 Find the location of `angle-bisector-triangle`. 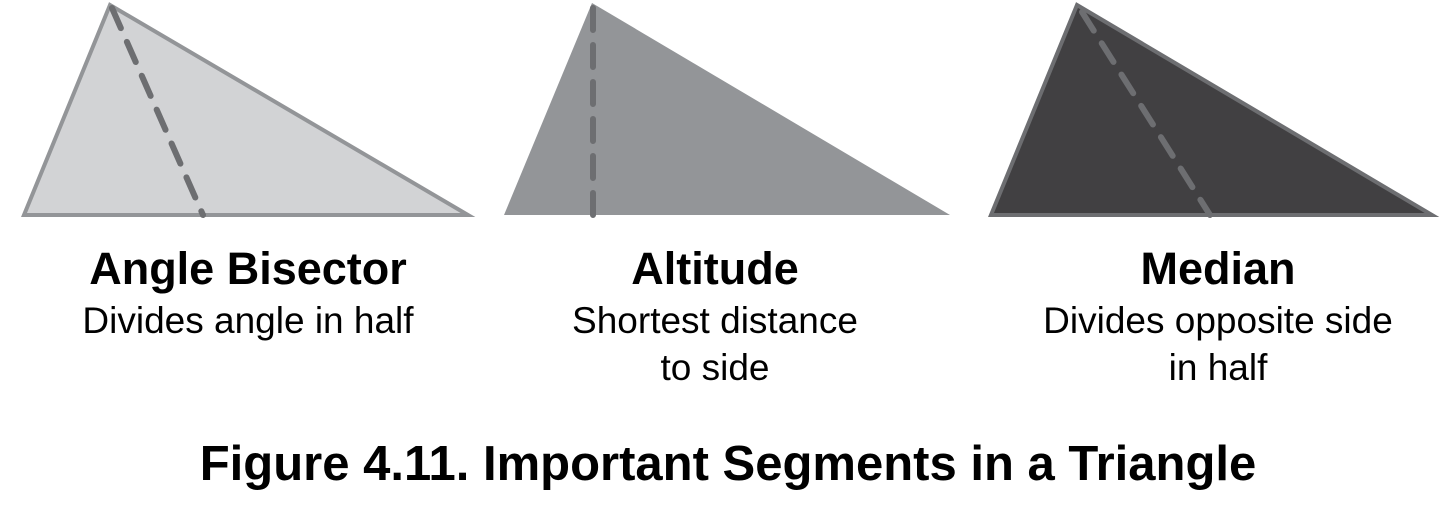

angle-bisector-triangle is located at coordinates (248, 109).